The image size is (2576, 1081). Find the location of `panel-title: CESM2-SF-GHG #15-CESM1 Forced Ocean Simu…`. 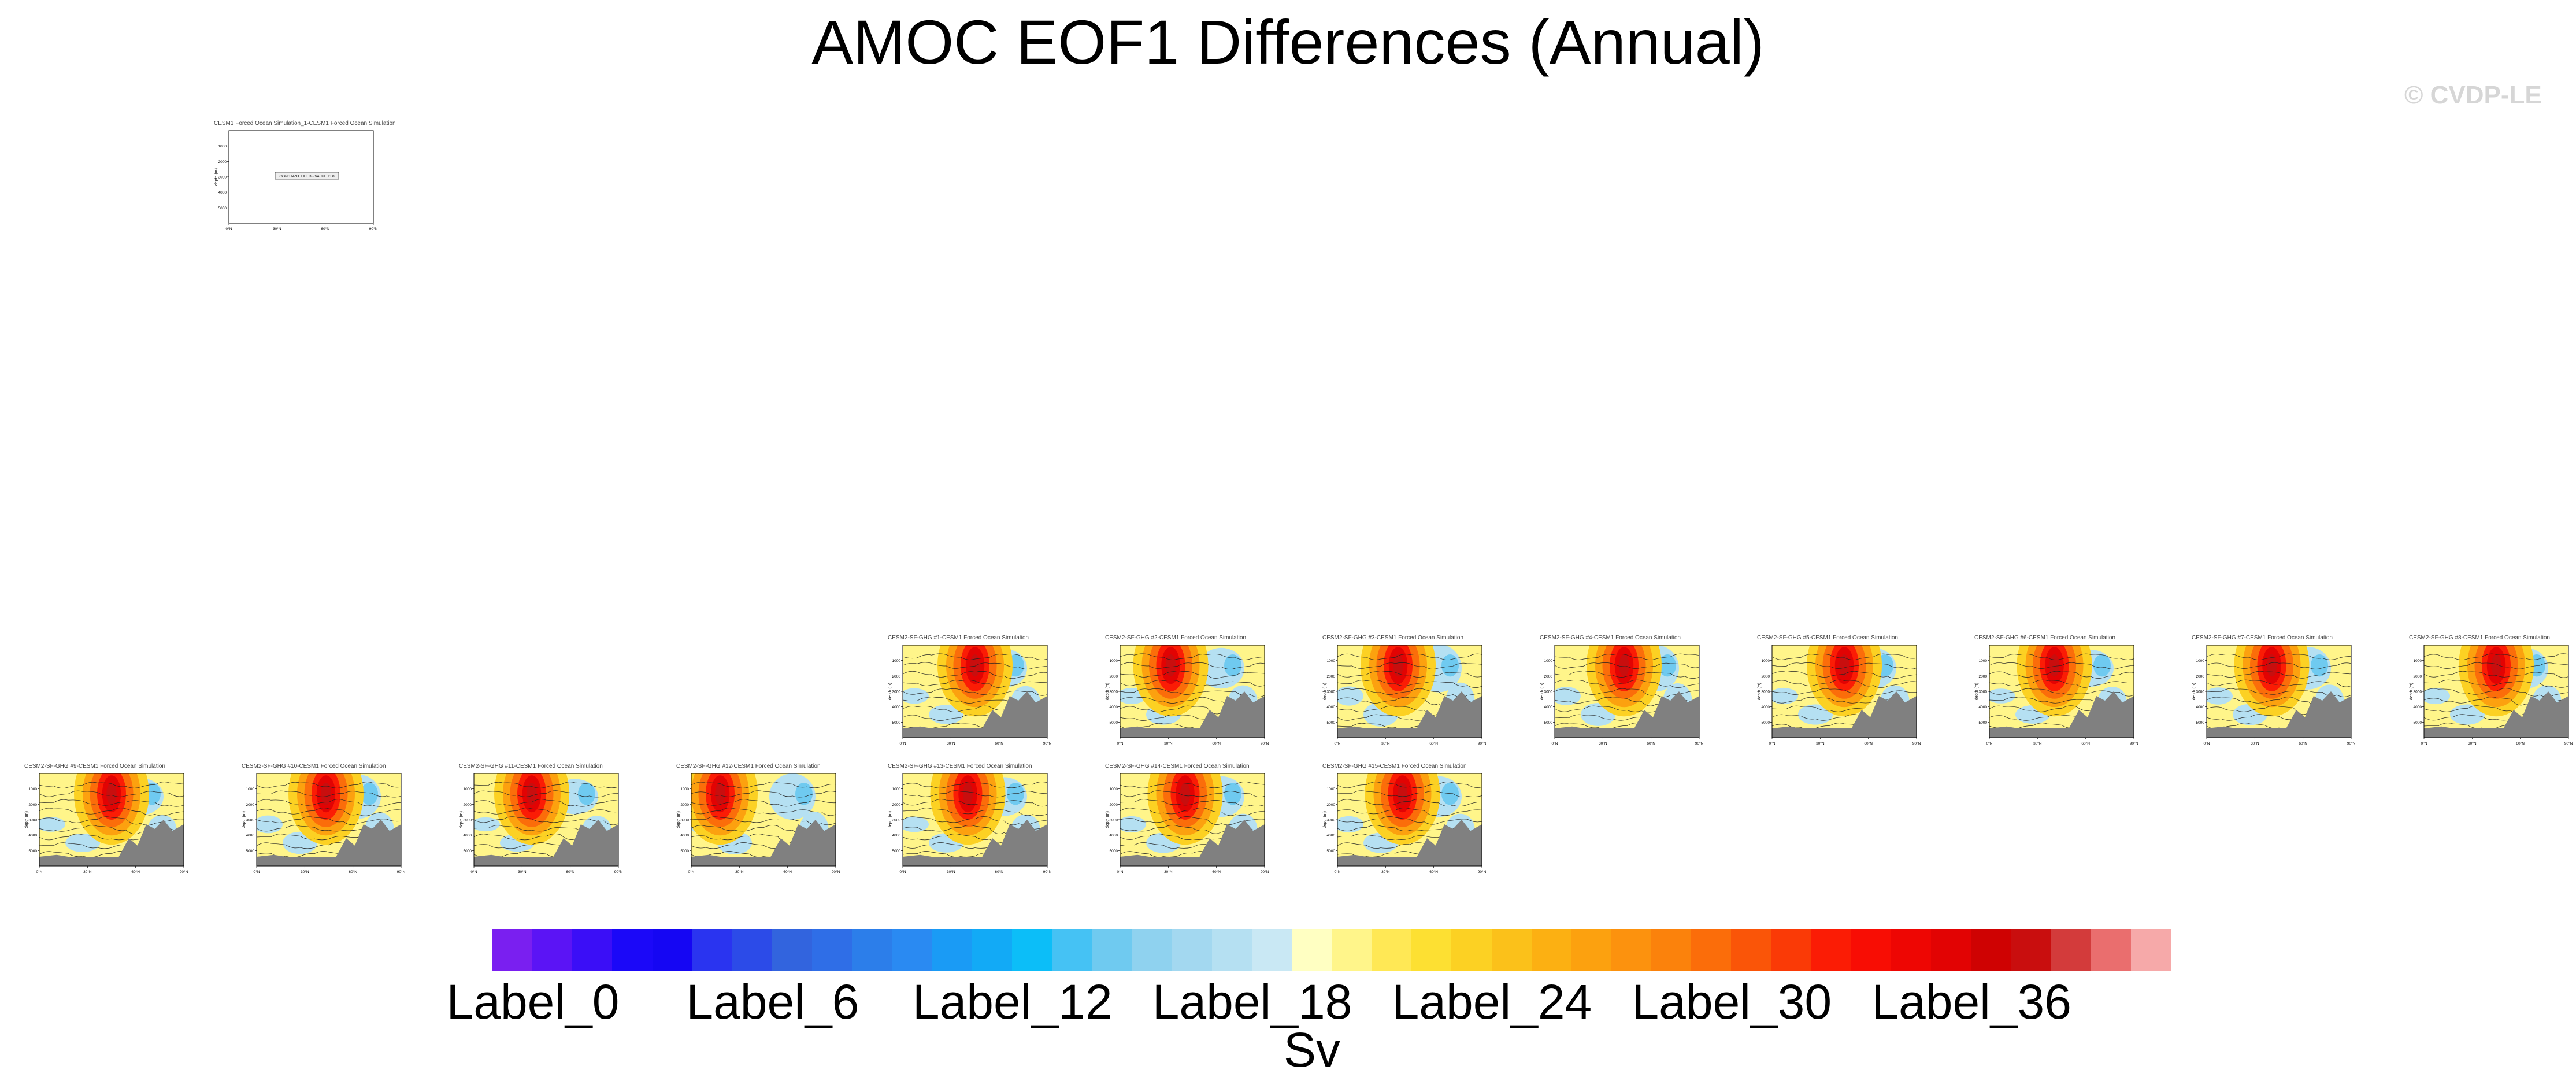

panel-title: CESM2-SF-GHG #15-CESM1 Forced Ocean Simu… is located at coordinates (1394, 766).